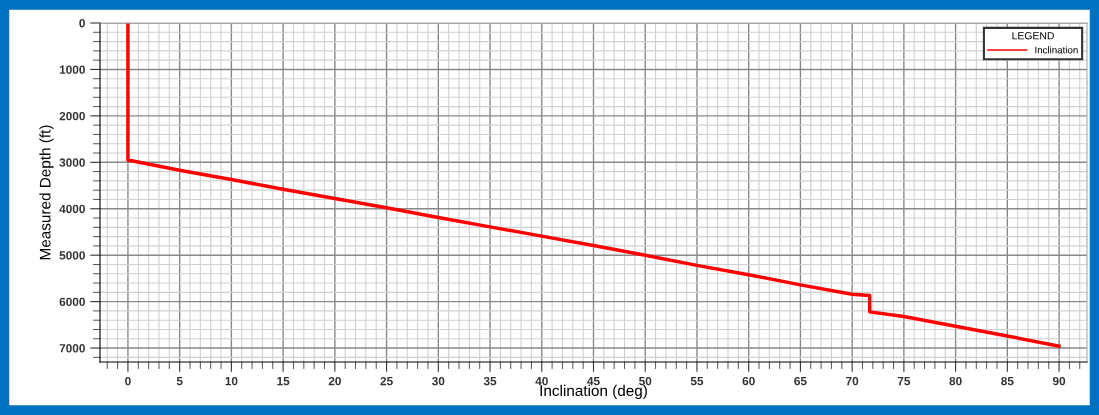  What do you see at coordinates (82, 23) in the screenshot?
I see `y-tick-label: 0` at bounding box center [82, 23].